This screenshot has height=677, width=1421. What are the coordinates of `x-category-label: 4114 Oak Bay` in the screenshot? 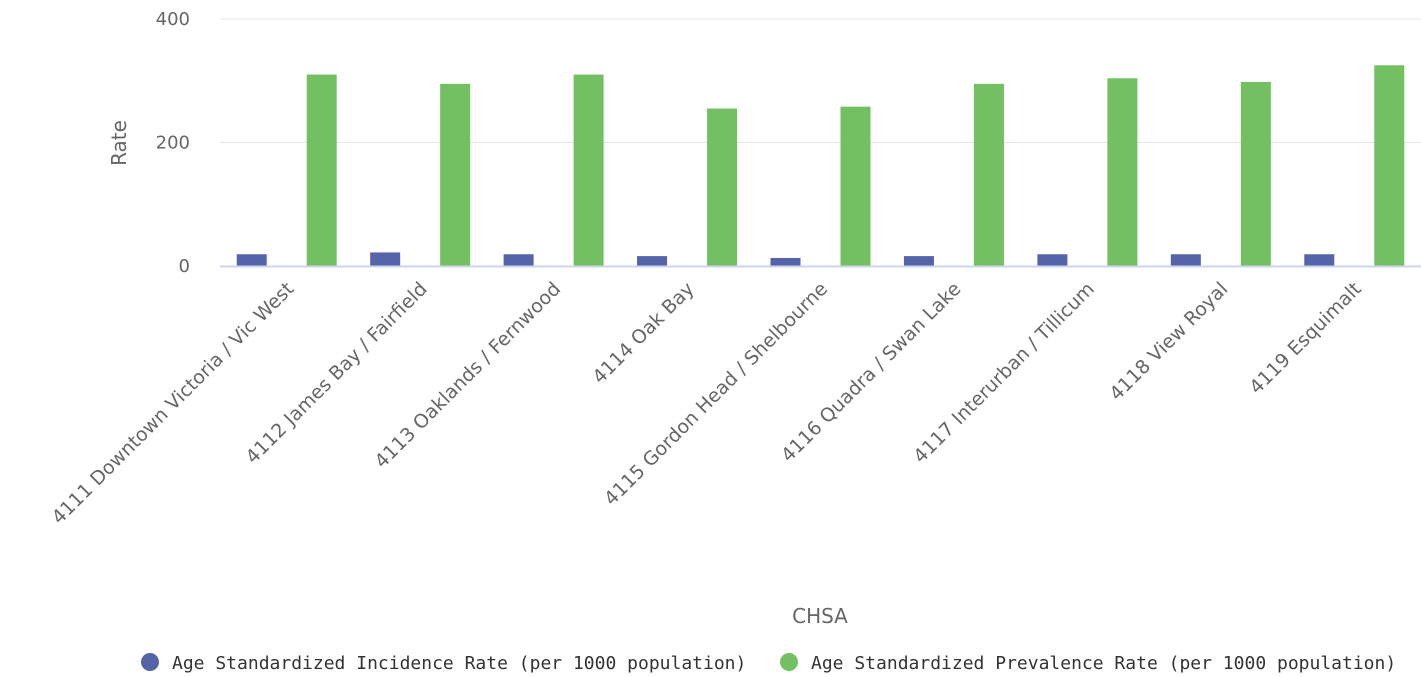 It's located at (643, 333).